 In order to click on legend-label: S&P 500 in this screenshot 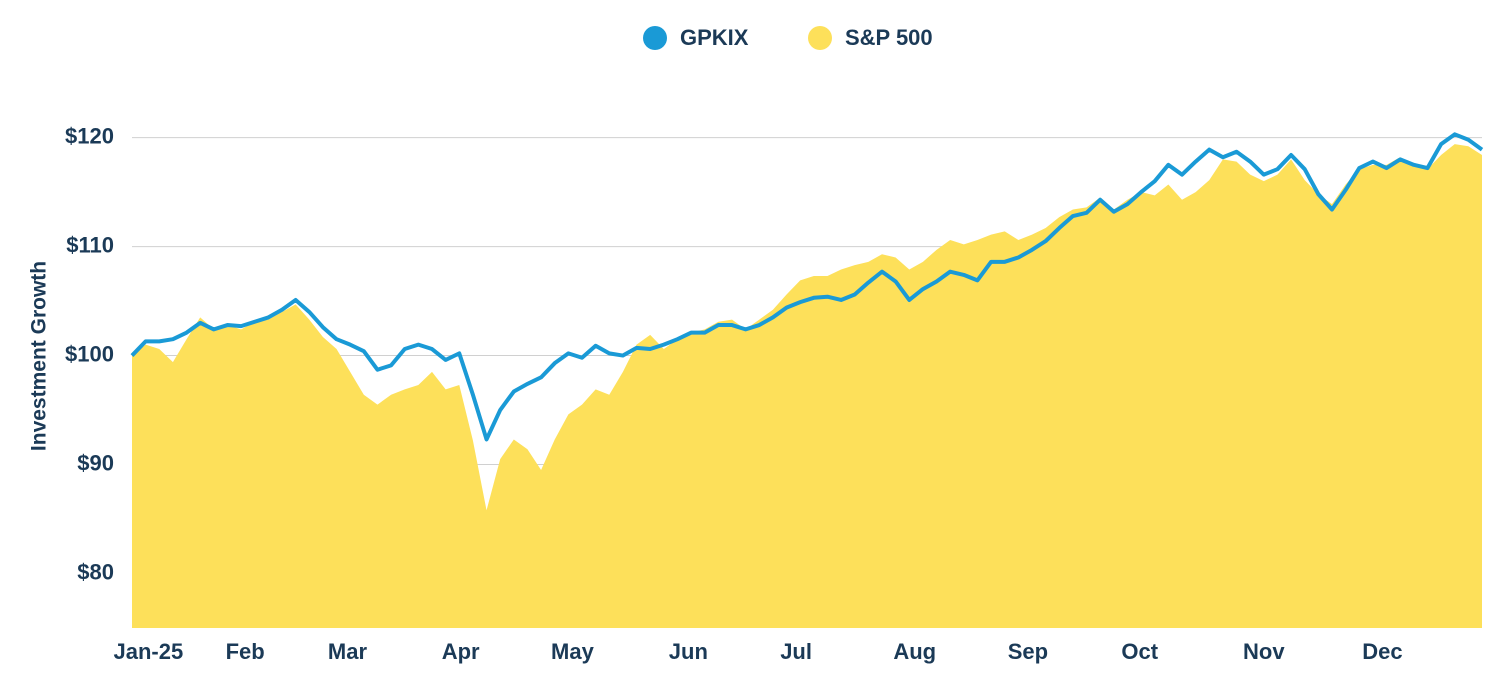, I will do `click(889, 37)`.